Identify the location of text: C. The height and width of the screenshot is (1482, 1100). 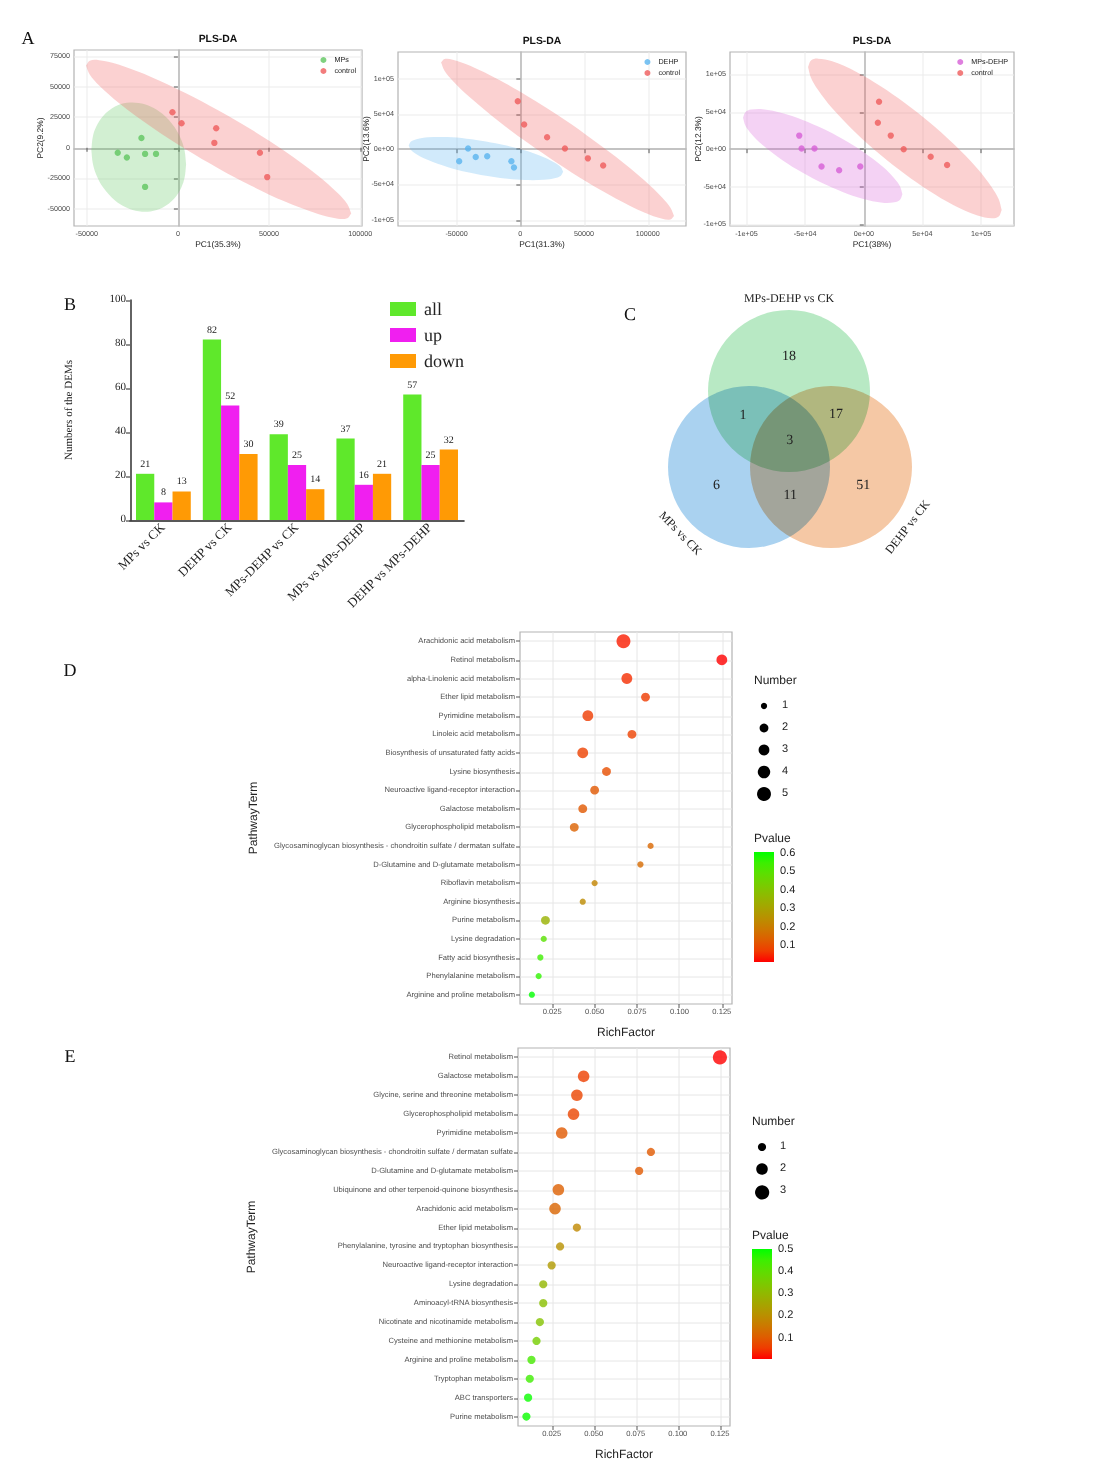
(630, 314).